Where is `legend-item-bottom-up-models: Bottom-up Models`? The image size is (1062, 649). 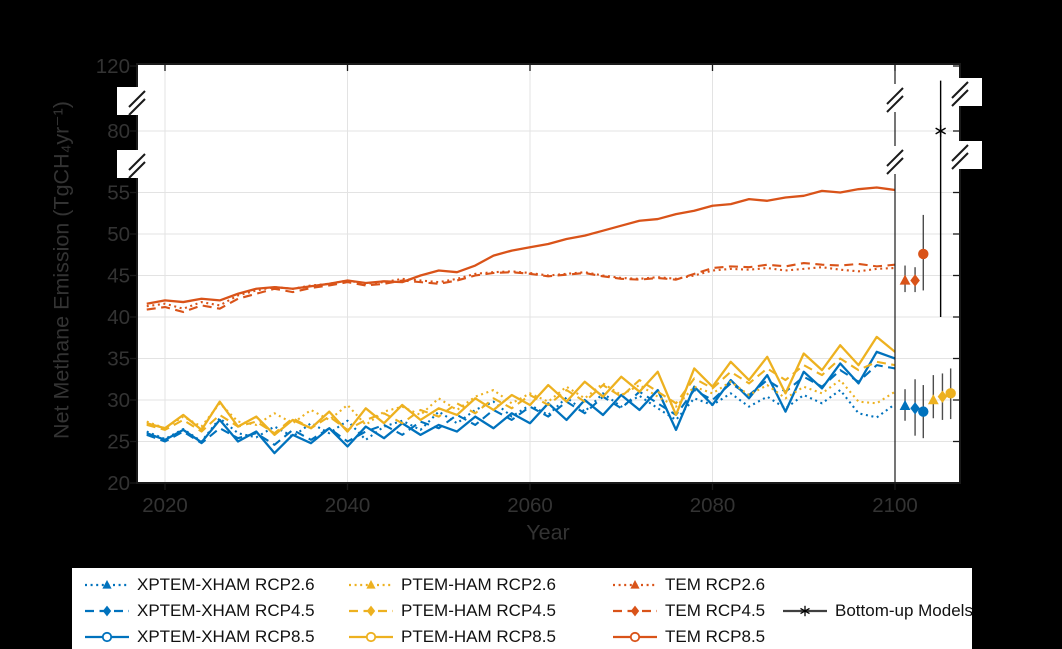
legend-item-bottom-up-models: Bottom-up Models is located at coordinates (877, 611).